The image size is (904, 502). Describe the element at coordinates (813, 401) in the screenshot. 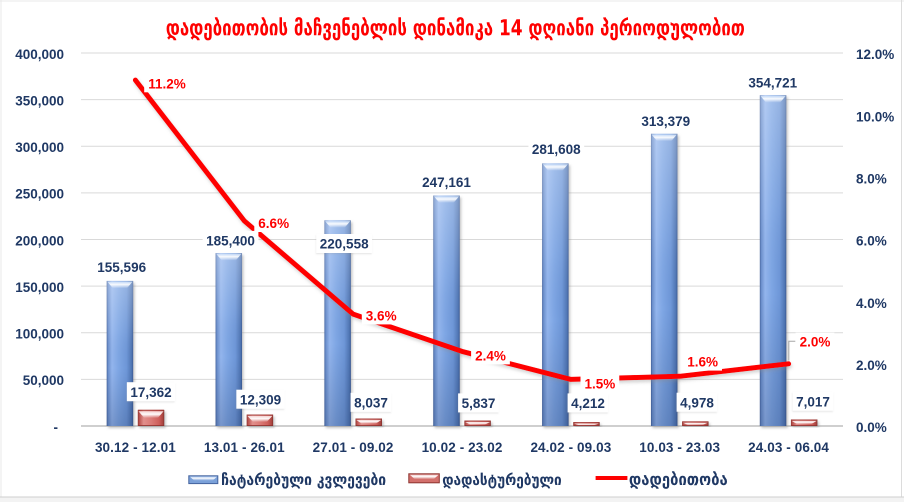

I see `svg-text: 7,017` at that location.